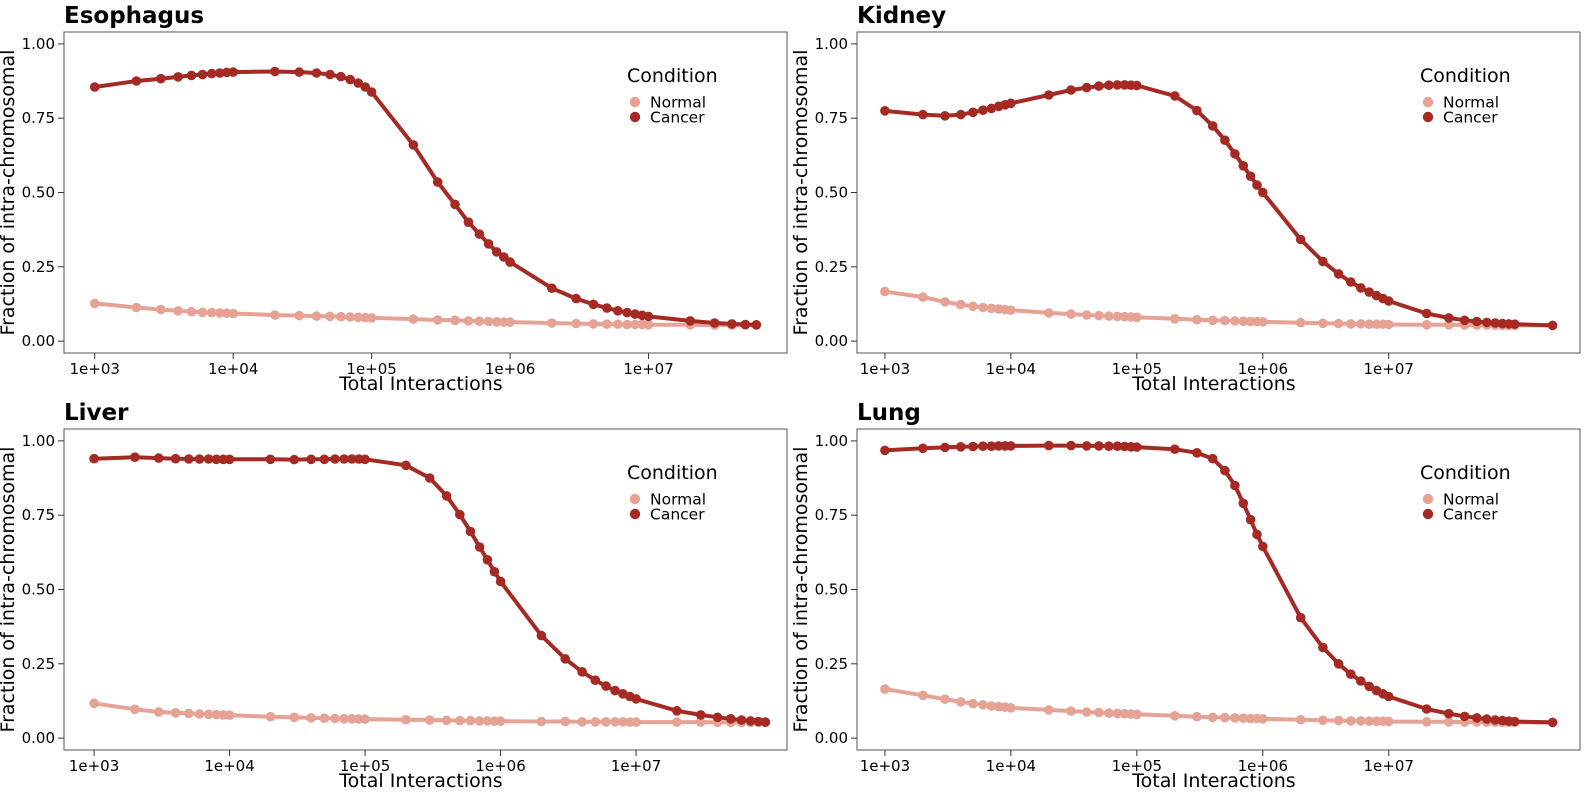 Image resolution: width=1584 pixels, height=799 pixels. Describe the element at coordinates (831, 341) in the screenshot. I see `y-tick-label: 0.00` at that location.